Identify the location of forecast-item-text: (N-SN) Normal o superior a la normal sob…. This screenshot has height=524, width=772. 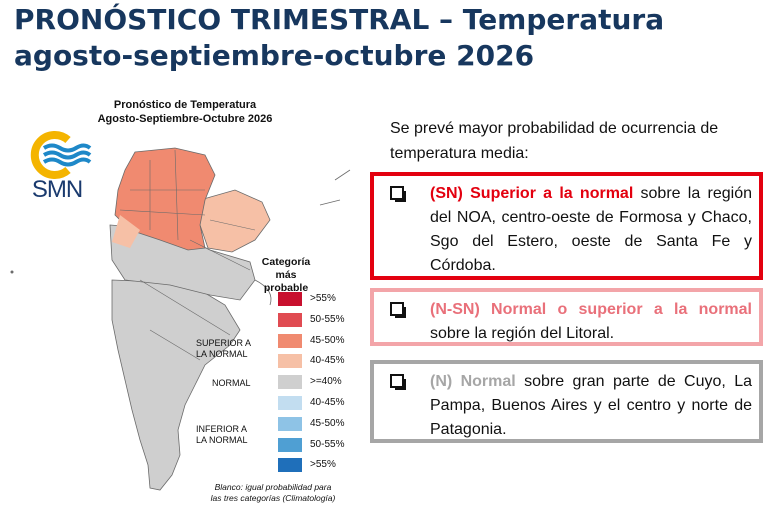
(591, 322).